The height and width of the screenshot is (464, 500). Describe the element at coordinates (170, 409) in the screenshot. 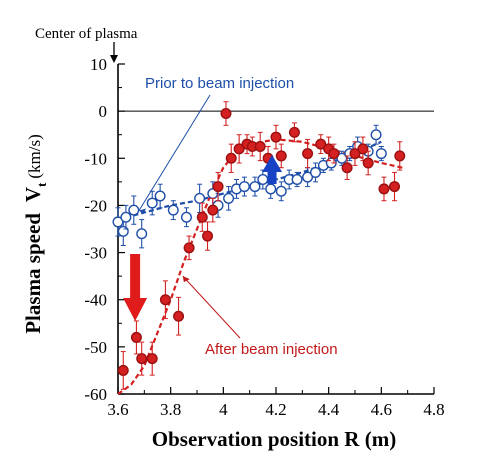

I see `x-tick-label: 3.8` at that location.